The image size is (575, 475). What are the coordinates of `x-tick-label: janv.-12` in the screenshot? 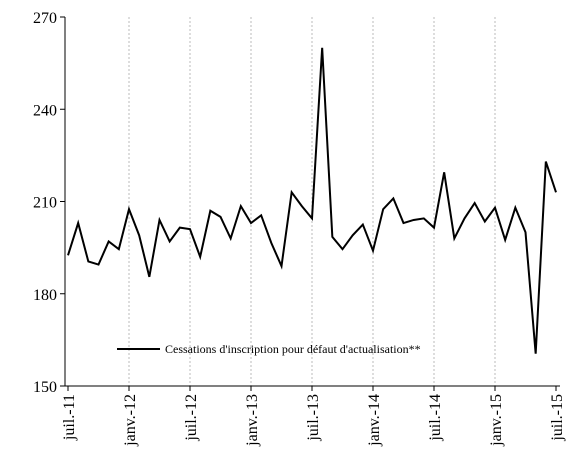 It's located at (130, 420).